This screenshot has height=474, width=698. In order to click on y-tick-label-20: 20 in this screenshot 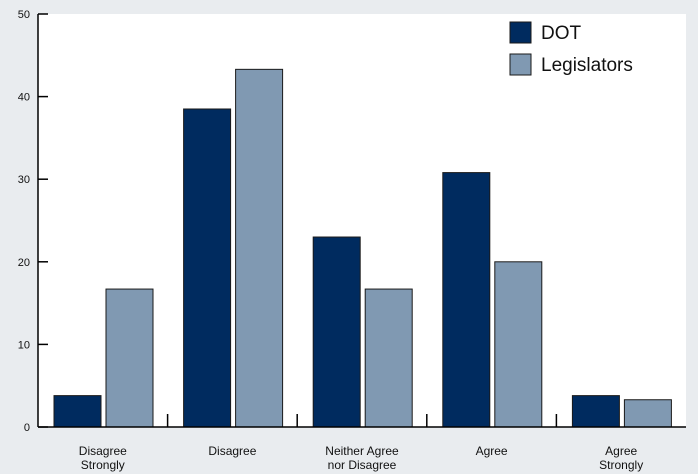, I will do `click(24, 263)`.